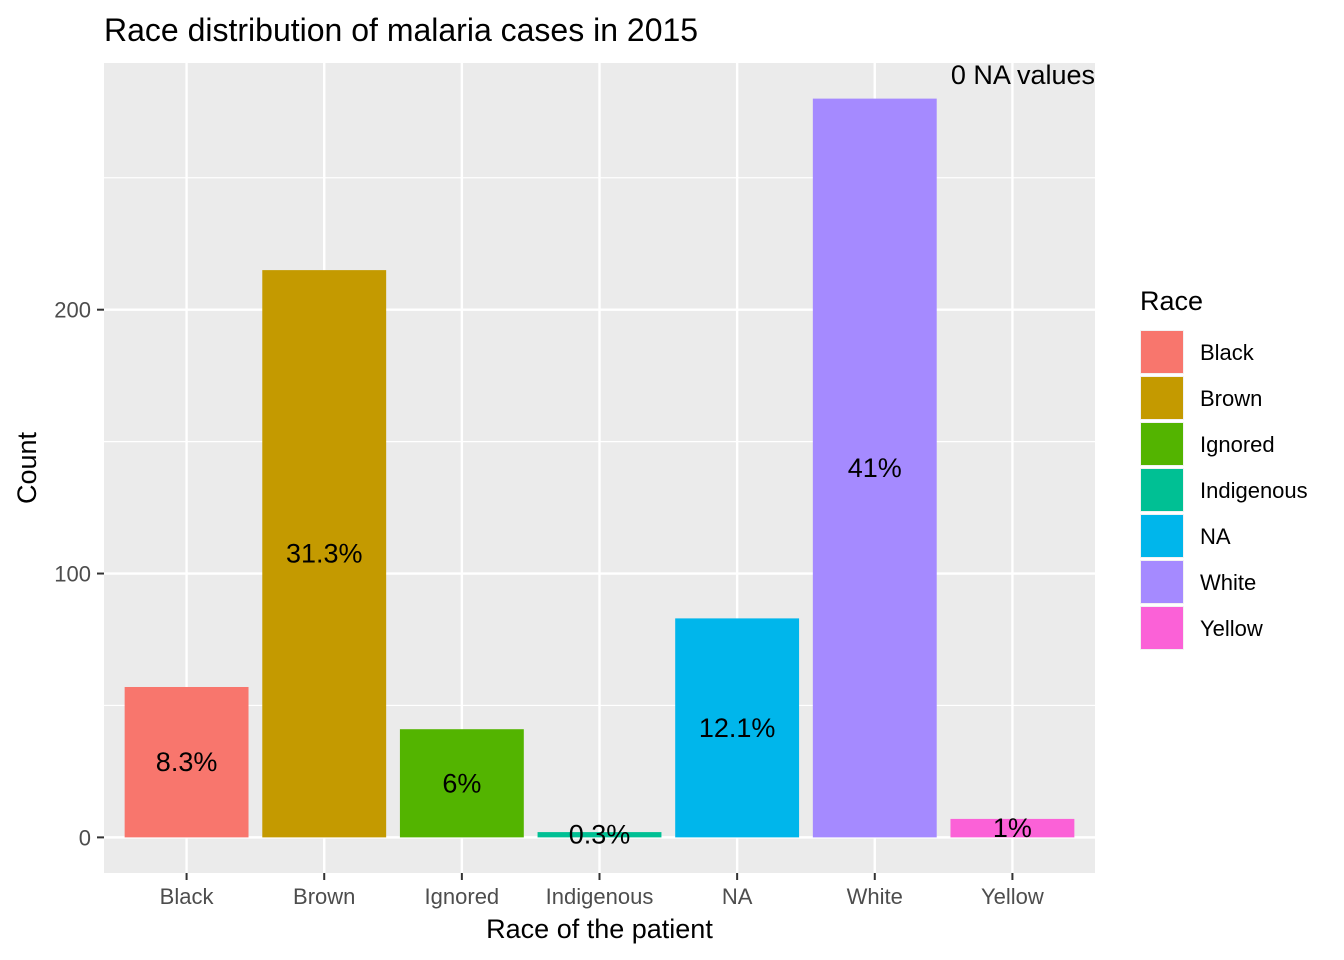 This screenshot has width=1344, height=960. What do you see at coordinates (462, 896) in the screenshot?
I see `x-tick-label: Ignored` at bounding box center [462, 896].